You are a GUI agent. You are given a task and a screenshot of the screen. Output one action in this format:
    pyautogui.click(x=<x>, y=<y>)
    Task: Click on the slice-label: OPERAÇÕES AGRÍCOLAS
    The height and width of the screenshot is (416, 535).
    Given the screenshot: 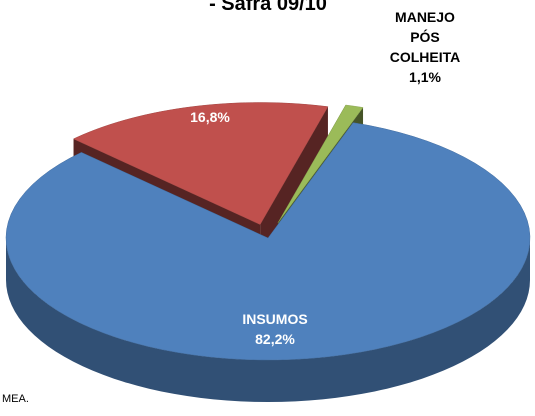 What is the action you would take?
    pyautogui.click(x=209, y=86)
    